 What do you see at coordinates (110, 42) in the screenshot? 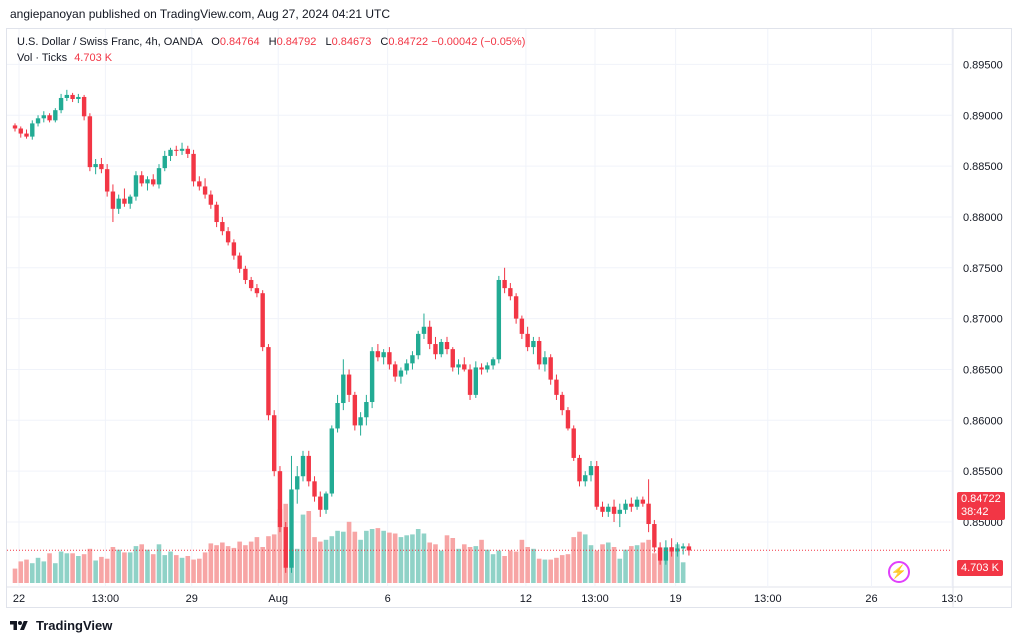
I see `symbol-title: U.S. Dollar / Swiss Franc, 4h, OANDA` at bounding box center [110, 42].